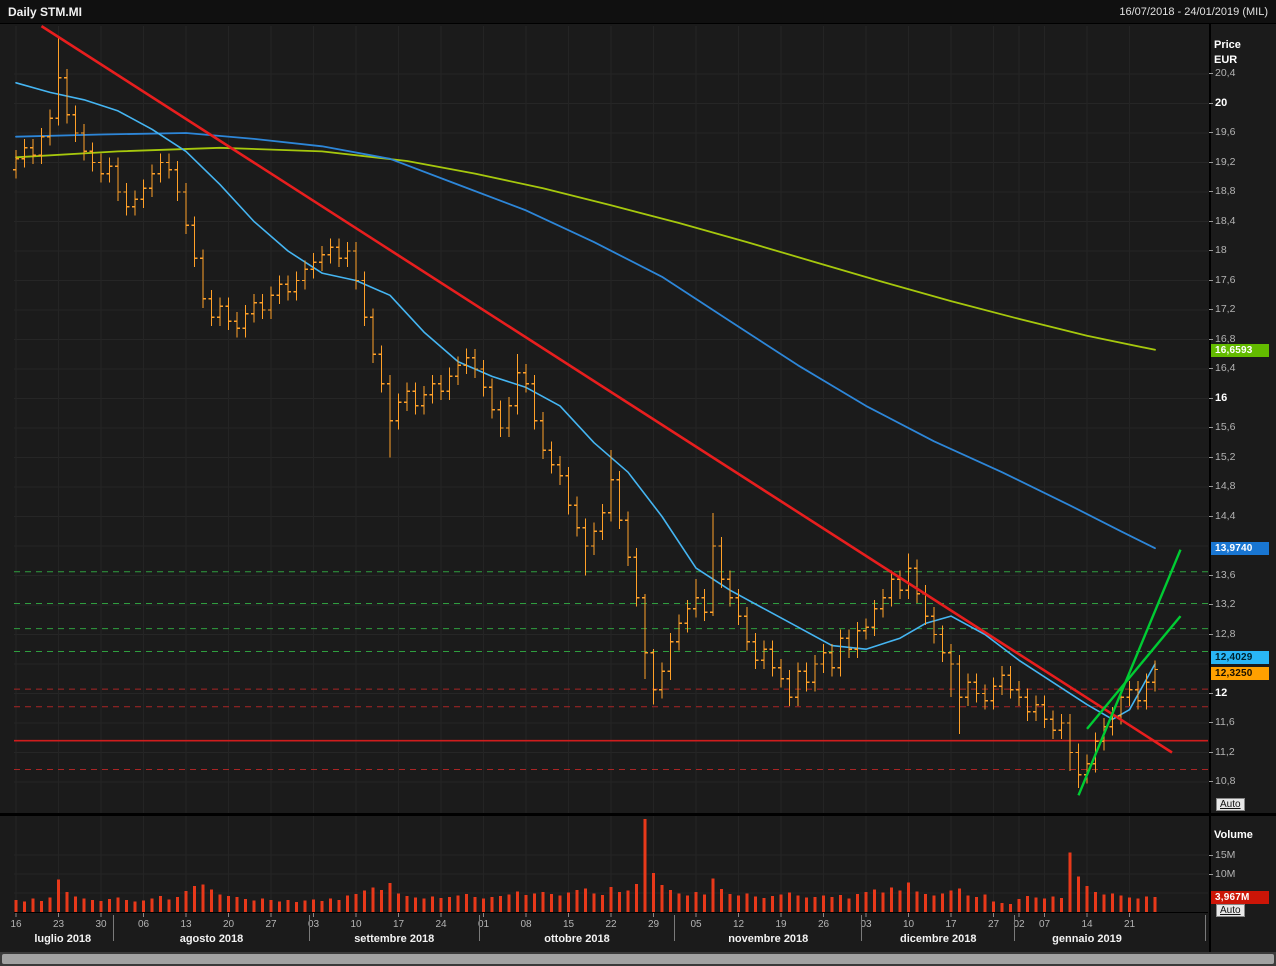 The width and height of the screenshot is (1276, 966). I want to click on chart-title: Daily STM.MI, so click(45, 11).